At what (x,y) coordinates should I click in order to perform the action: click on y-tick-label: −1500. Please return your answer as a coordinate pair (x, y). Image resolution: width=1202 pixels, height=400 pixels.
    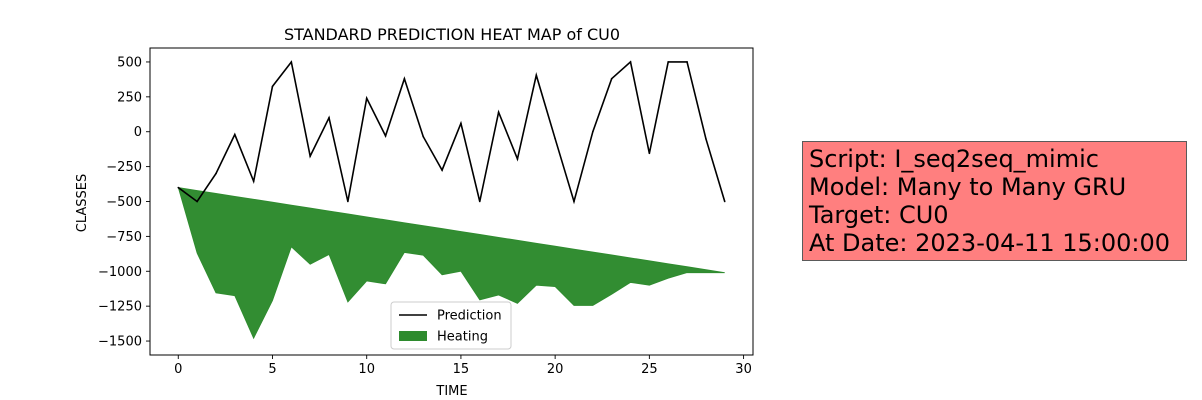
    Looking at the image, I should click on (120, 342).